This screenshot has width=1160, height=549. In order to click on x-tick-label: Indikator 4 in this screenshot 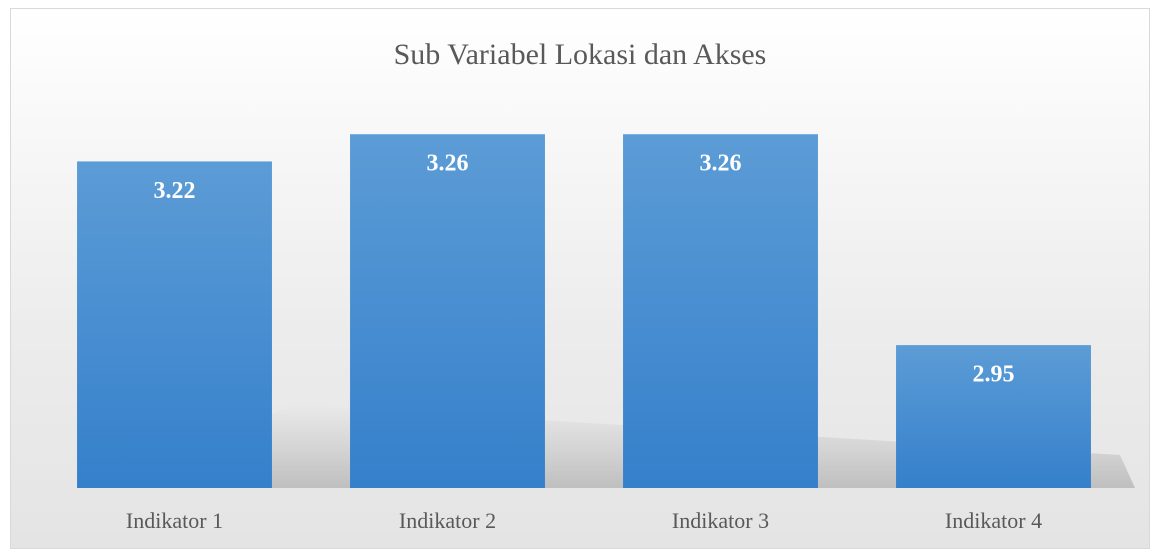, I will do `click(993, 520)`.